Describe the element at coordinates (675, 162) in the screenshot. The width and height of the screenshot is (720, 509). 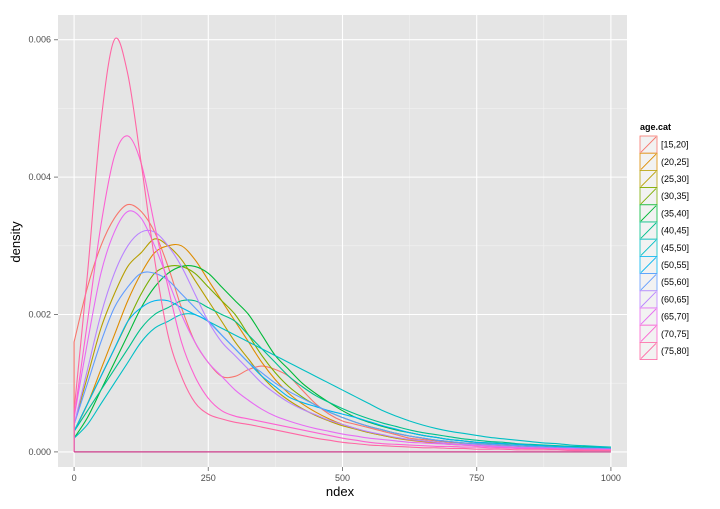
I see `legend-label: (20,25]` at that location.